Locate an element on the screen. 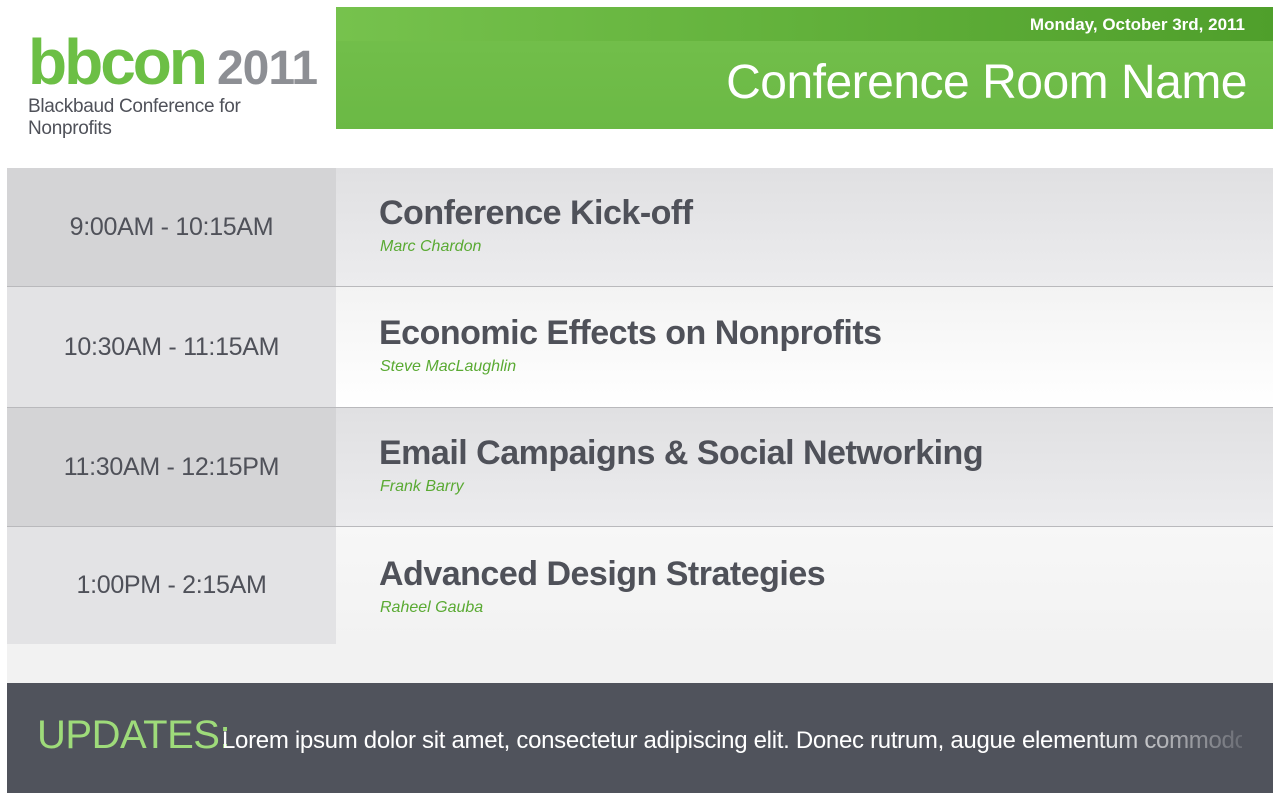 This screenshot has height=800, width=1280. logo-wordmark: bbcon 2011 is located at coordinates (173, 62).